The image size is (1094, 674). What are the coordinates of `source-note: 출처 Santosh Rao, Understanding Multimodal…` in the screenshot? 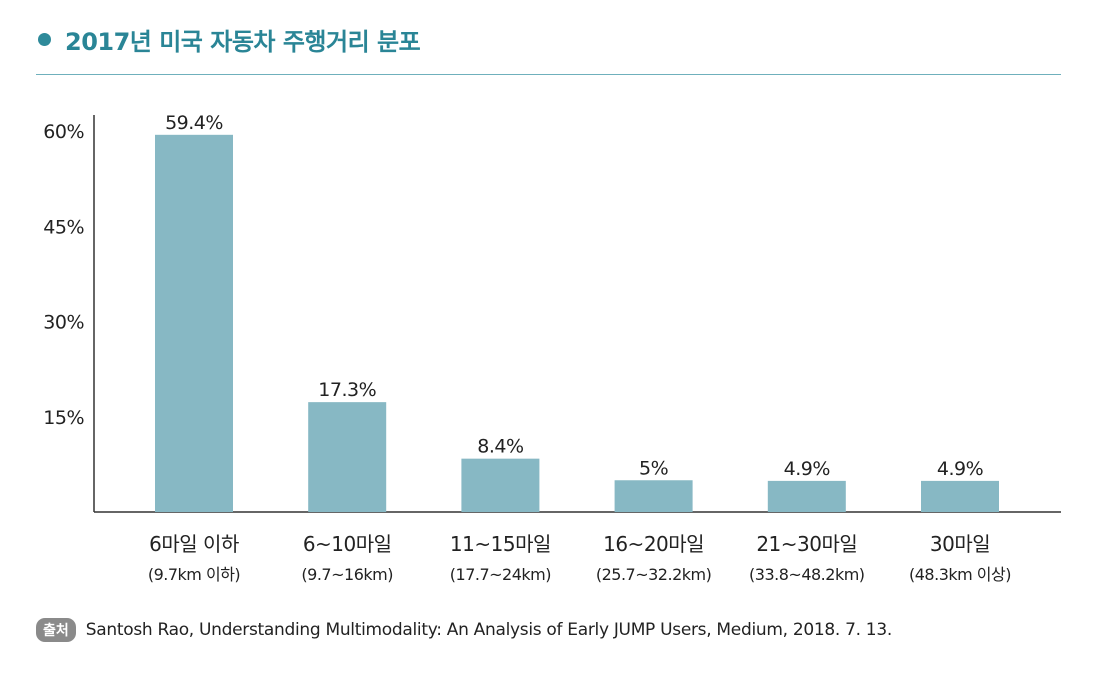 It's located at (464, 630).